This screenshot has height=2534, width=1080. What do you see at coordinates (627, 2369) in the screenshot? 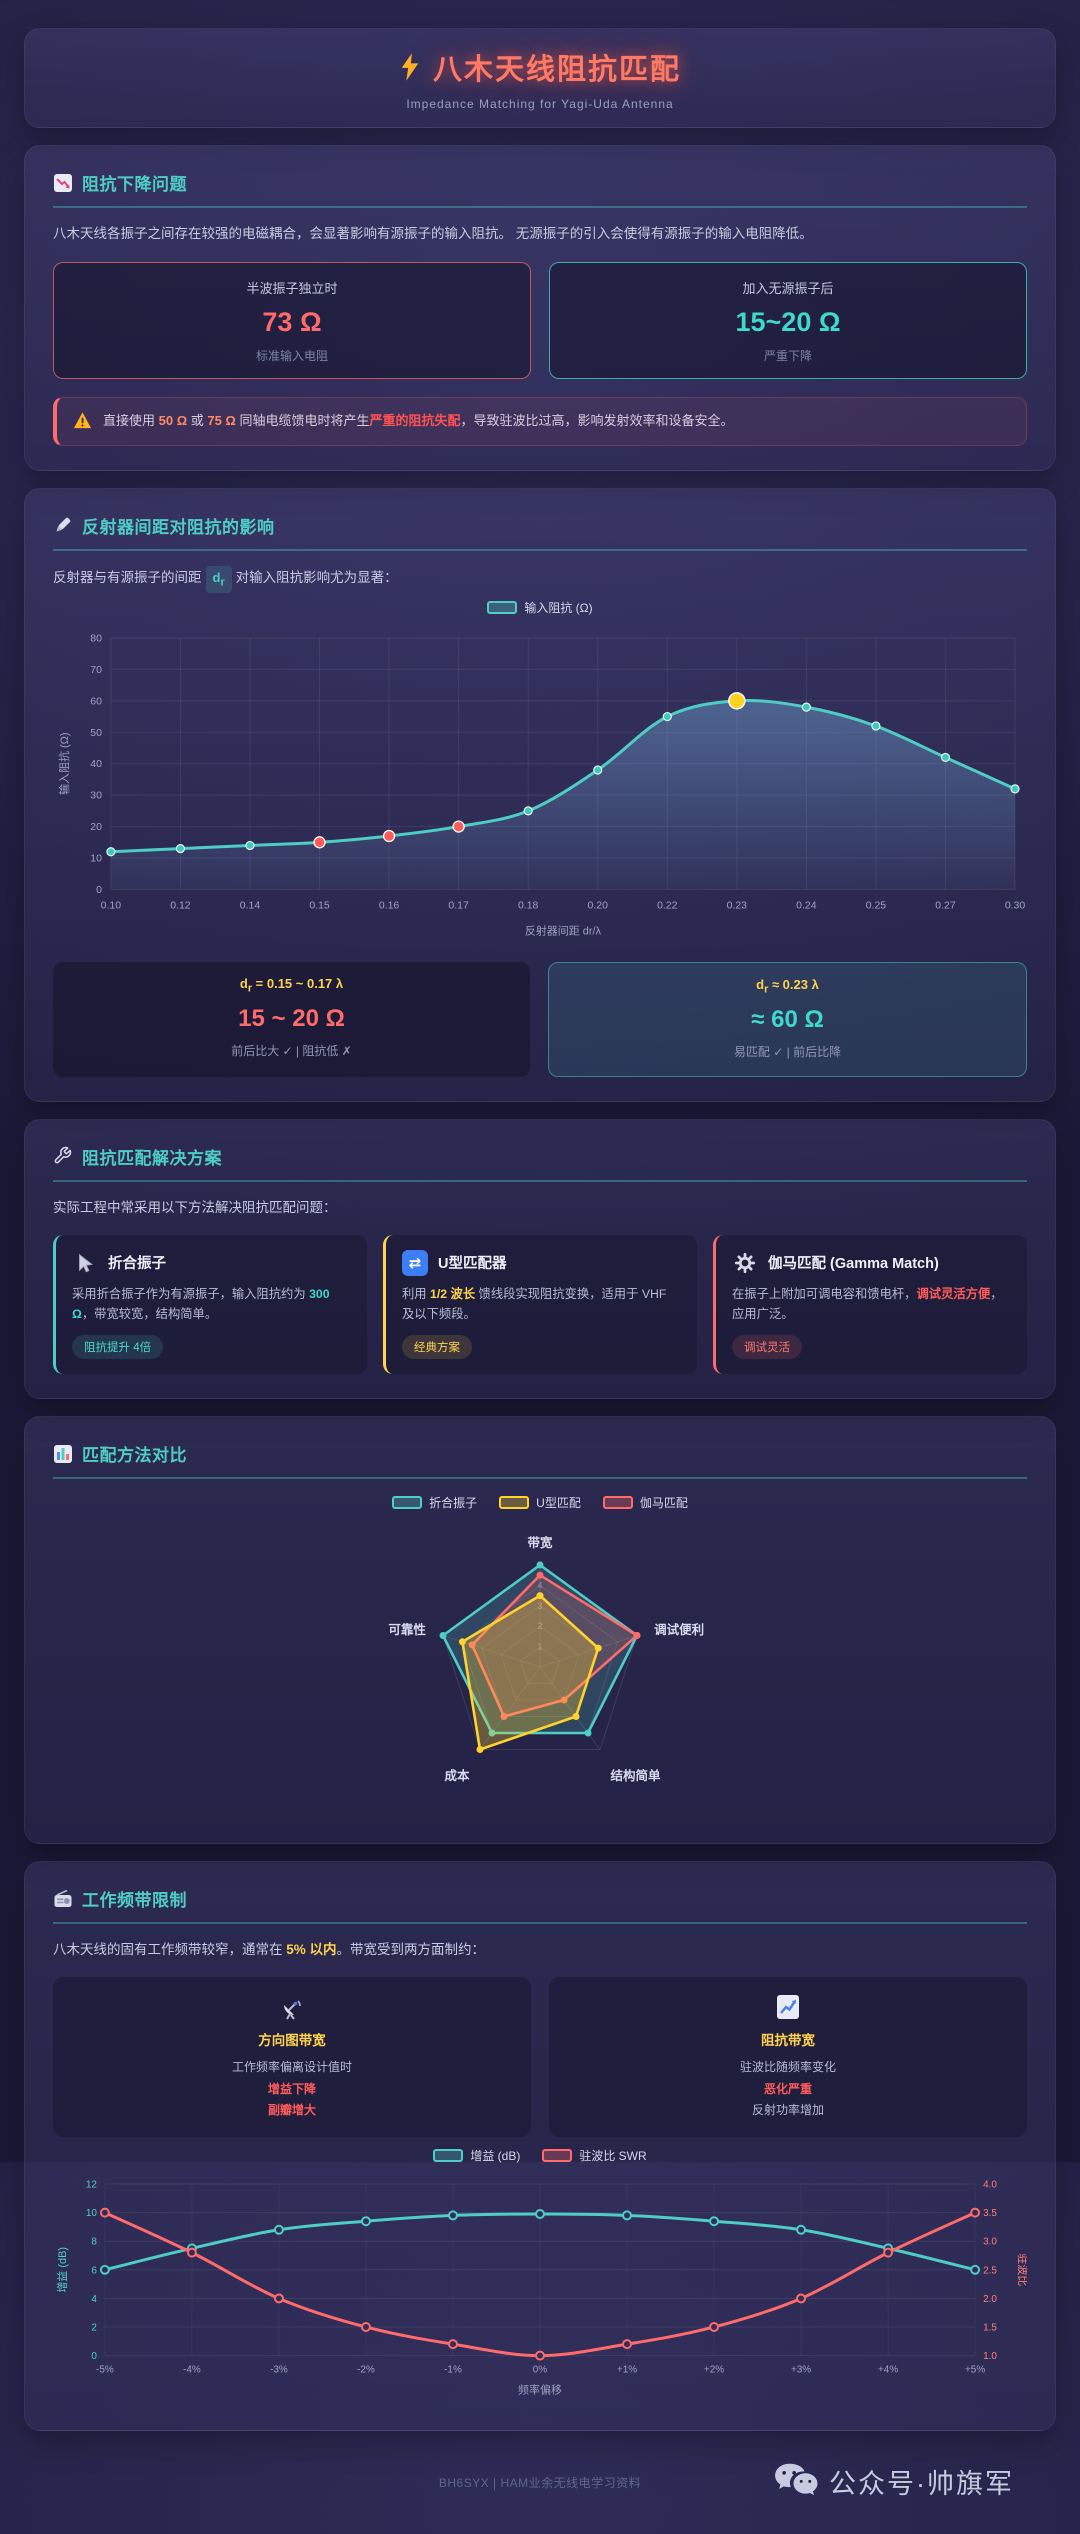
I see `svg-text: +1%` at bounding box center [627, 2369].